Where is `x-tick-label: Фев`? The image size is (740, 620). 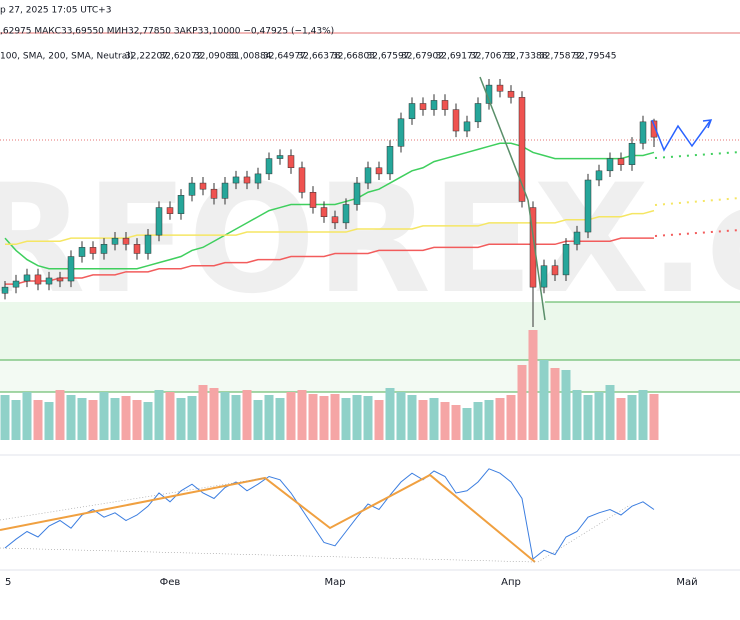
x-tick-label: Фев is located at coordinates (170, 582).